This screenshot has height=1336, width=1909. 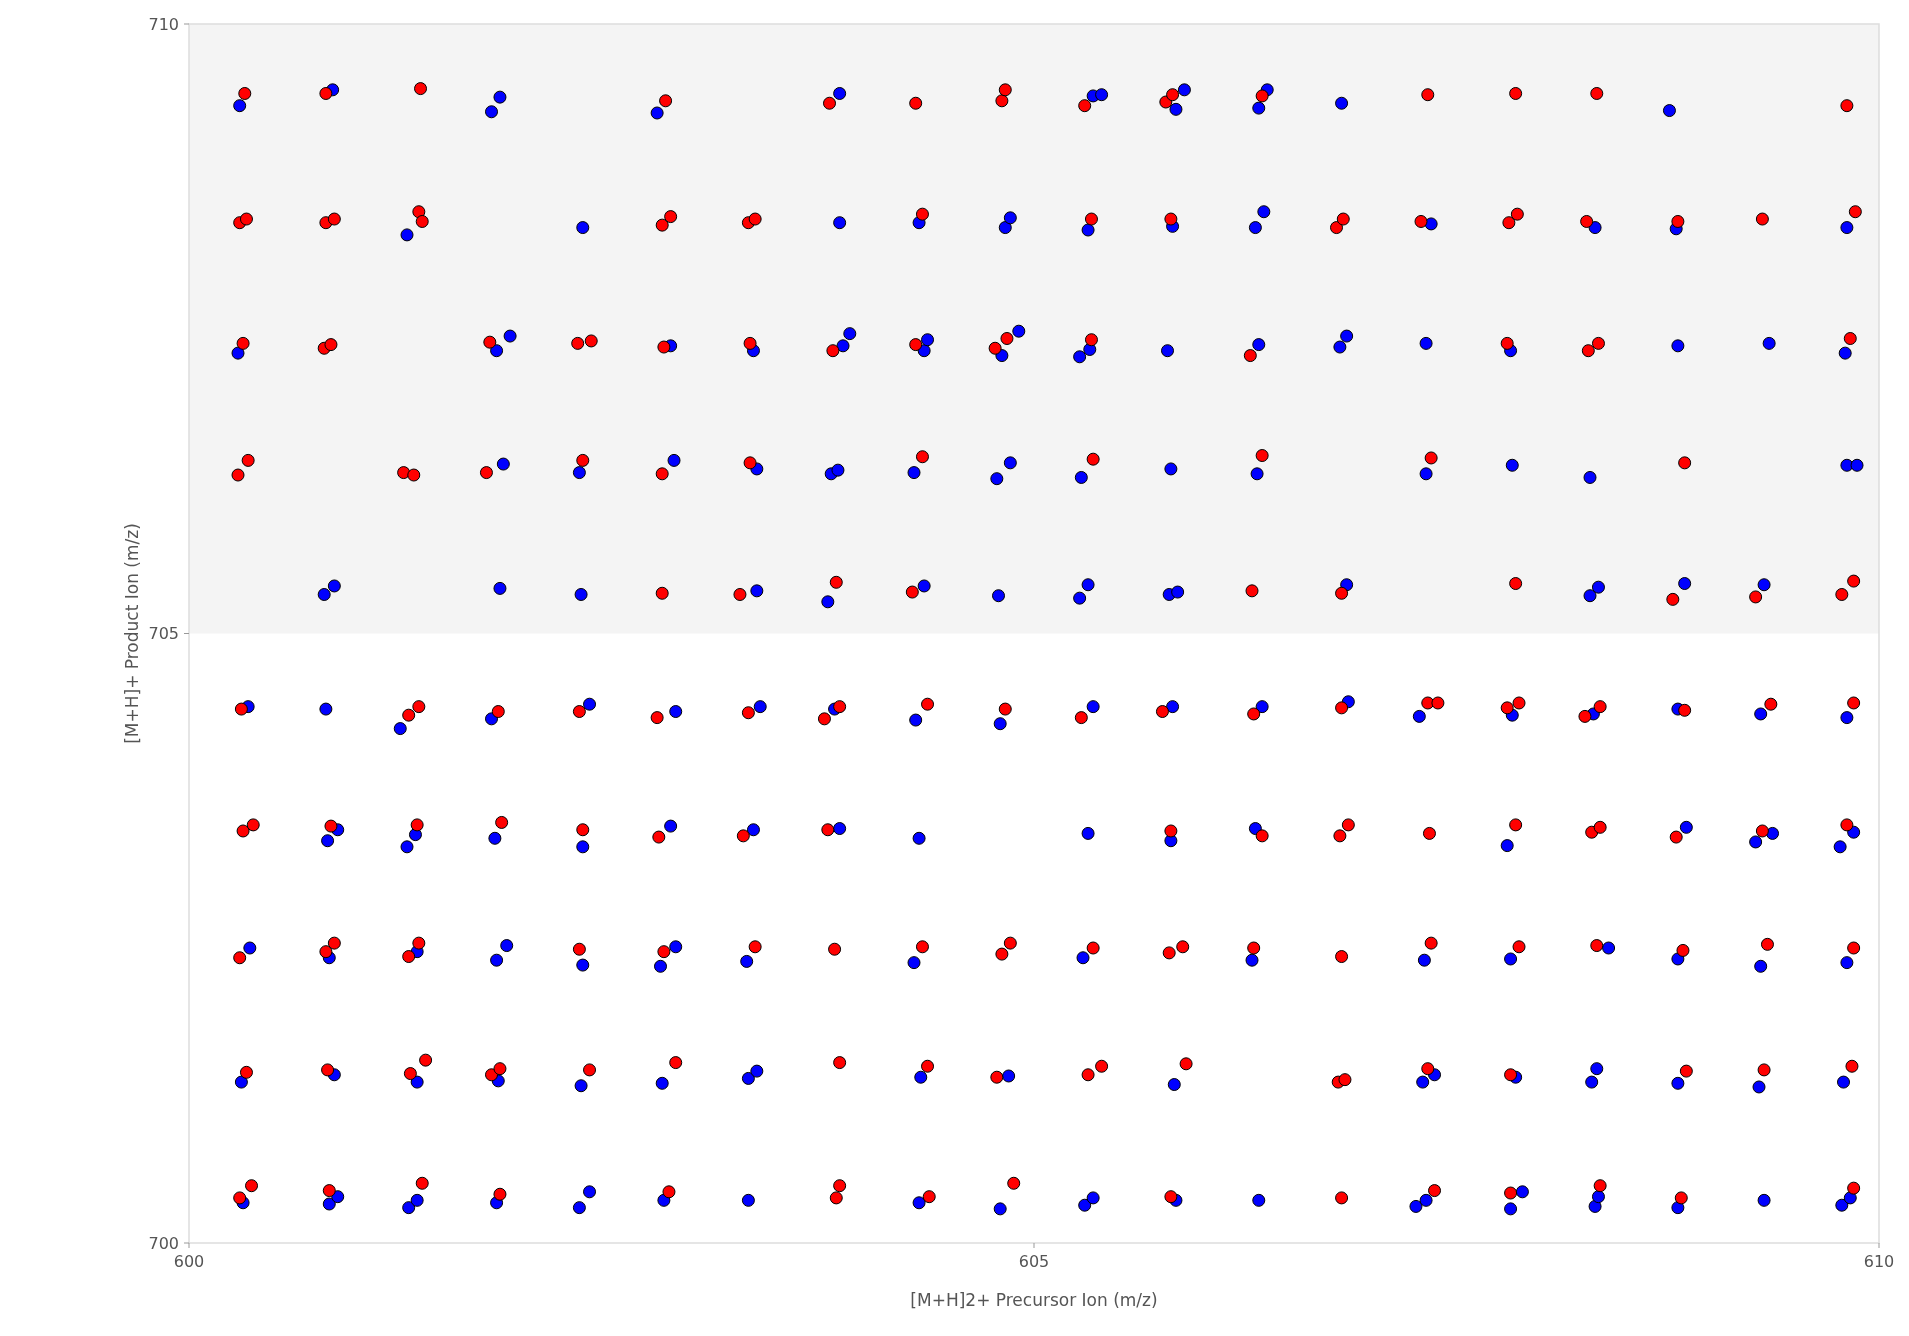 What do you see at coordinates (163, 634) in the screenshot?
I see `y-tick-label: 705` at bounding box center [163, 634].